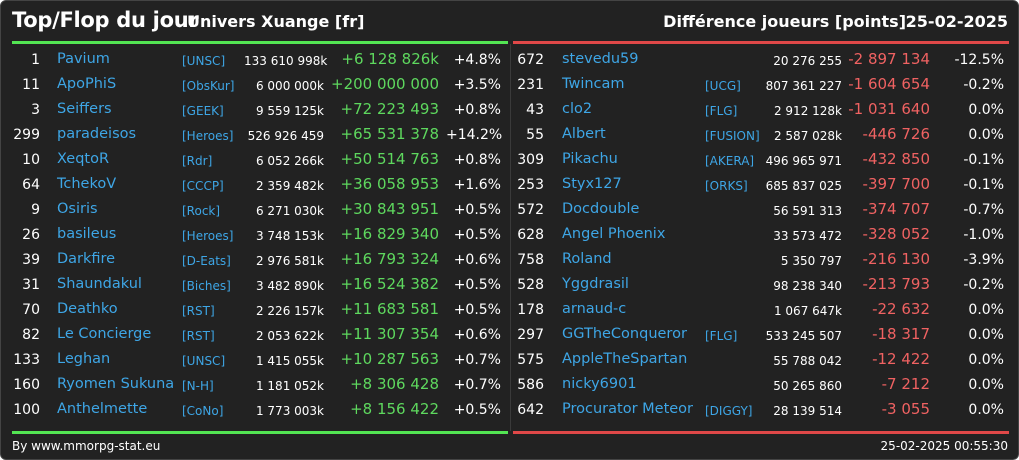 The height and width of the screenshot is (460, 1019). I want to click on player-name-link: XeqtoR, so click(83, 159).